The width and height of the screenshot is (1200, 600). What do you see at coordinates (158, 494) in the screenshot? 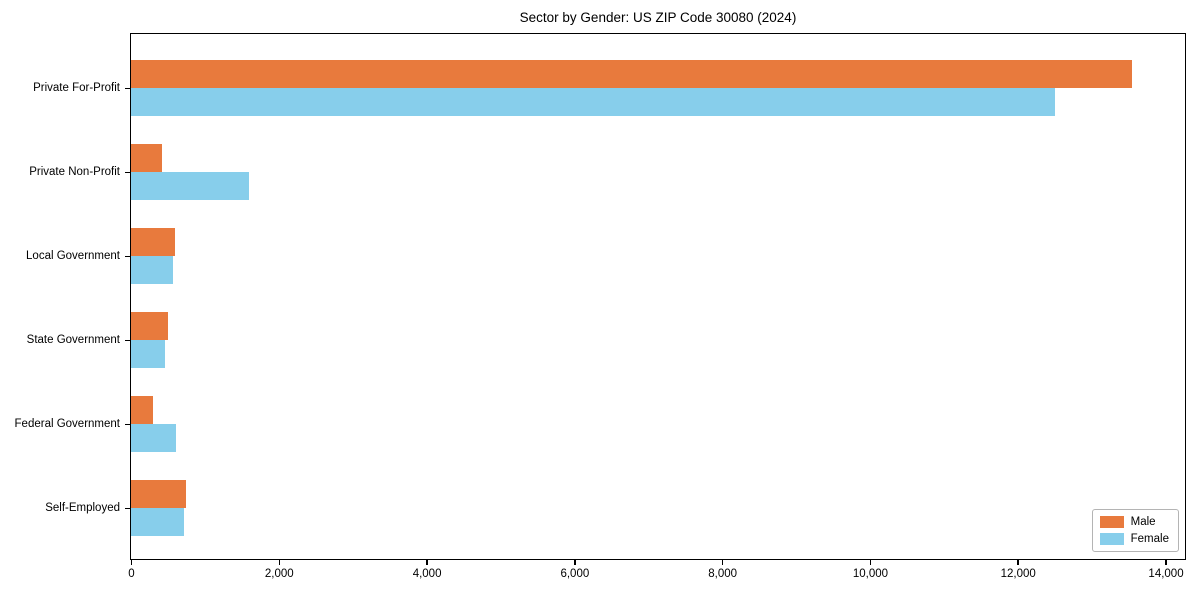
I see `bar-male-self-employed` at bounding box center [158, 494].